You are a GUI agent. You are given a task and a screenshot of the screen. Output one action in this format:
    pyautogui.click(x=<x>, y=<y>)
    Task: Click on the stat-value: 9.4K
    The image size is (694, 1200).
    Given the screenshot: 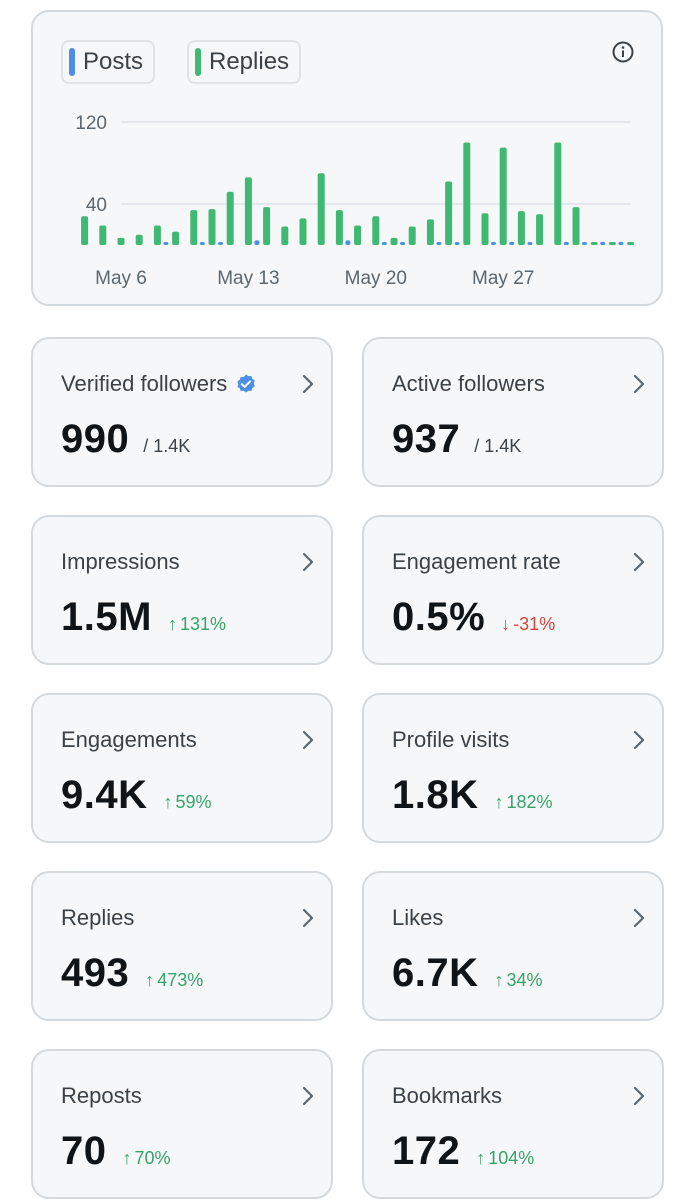 What is the action you would take?
    pyautogui.click(x=104, y=795)
    